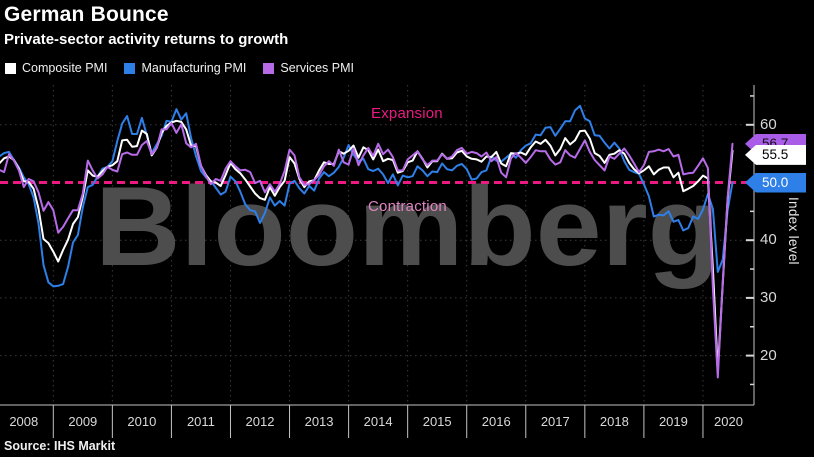  I want to click on legend-item-services: Services PMI, so click(308, 68).